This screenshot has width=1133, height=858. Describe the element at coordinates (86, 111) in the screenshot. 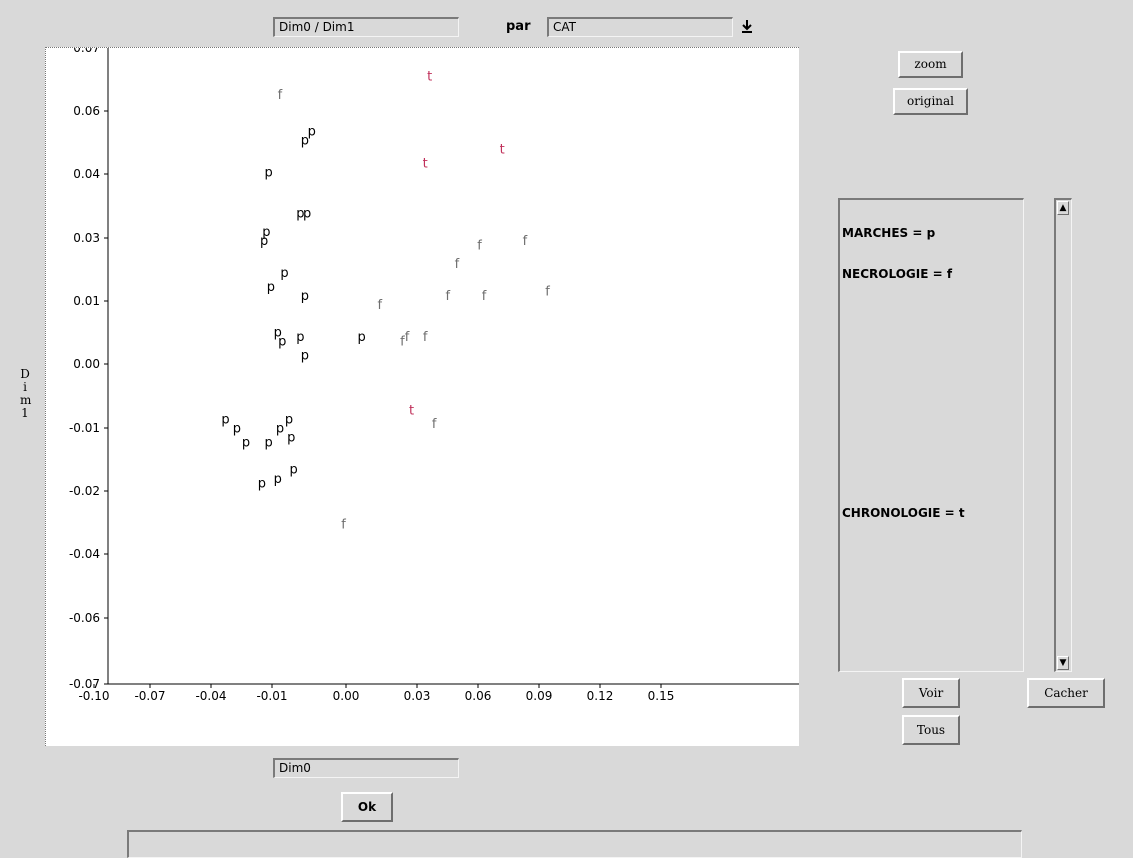

I see `y-tick-label: 0.06` at that location.